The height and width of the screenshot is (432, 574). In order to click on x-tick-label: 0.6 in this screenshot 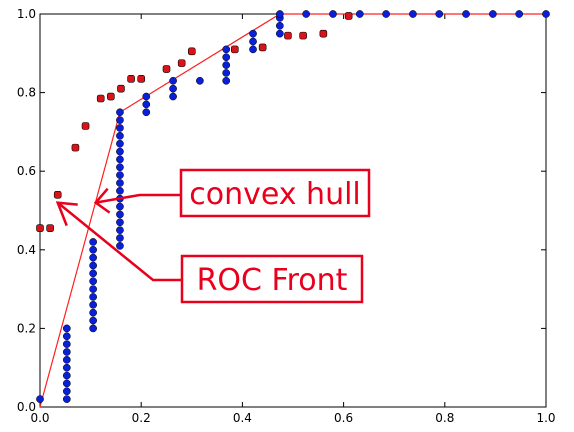, I will do `click(343, 418)`.